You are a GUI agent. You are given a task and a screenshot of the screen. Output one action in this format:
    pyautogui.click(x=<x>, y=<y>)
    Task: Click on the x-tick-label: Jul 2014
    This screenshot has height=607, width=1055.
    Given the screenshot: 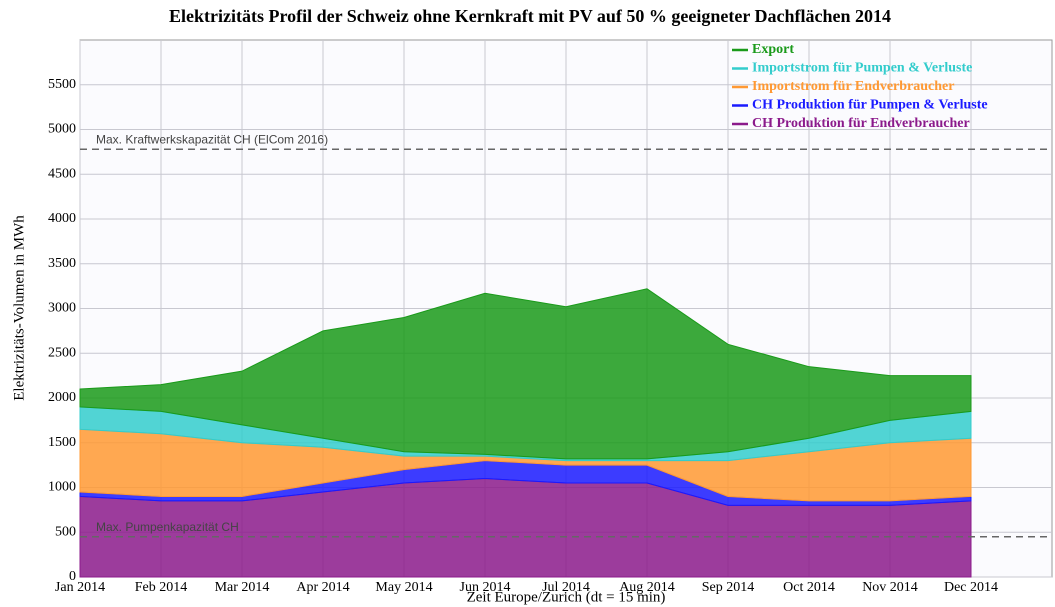 What is the action you would take?
    pyautogui.click(x=566, y=587)
    